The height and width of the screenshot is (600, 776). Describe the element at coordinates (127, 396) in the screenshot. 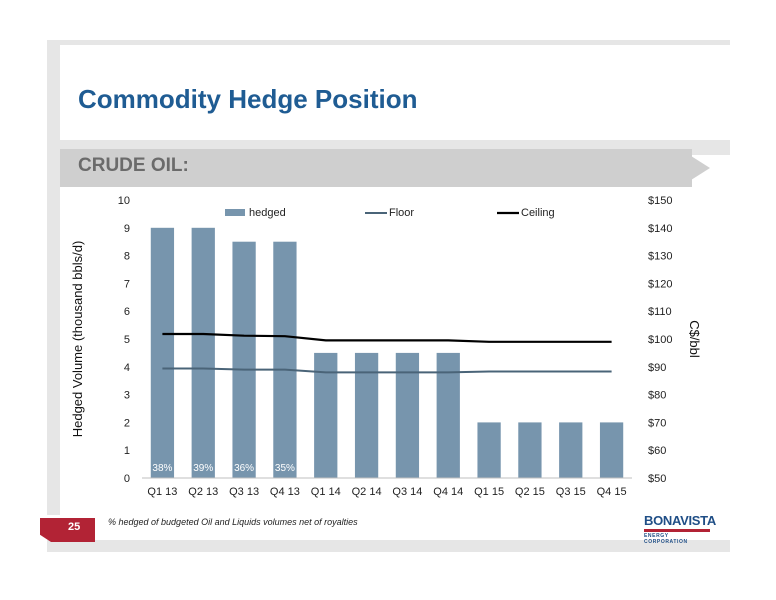

I see `y-tick-label: 3` at that location.